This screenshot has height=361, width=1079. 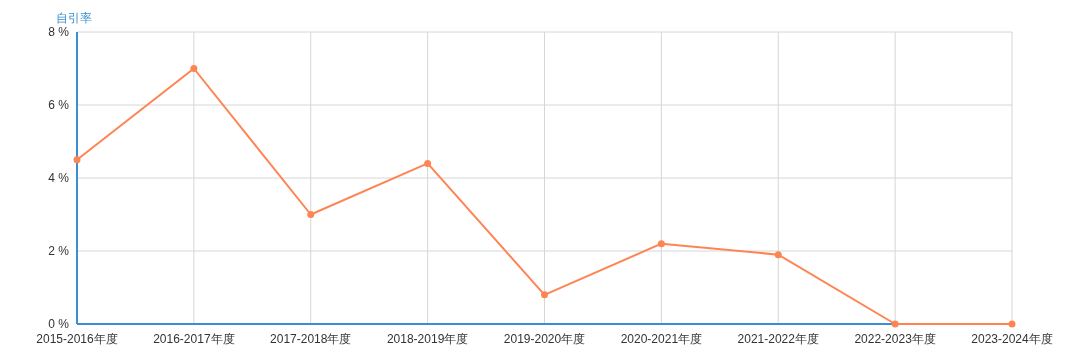 What do you see at coordinates (59, 178) in the screenshot?
I see `y-tick-label: 4 %` at bounding box center [59, 178].